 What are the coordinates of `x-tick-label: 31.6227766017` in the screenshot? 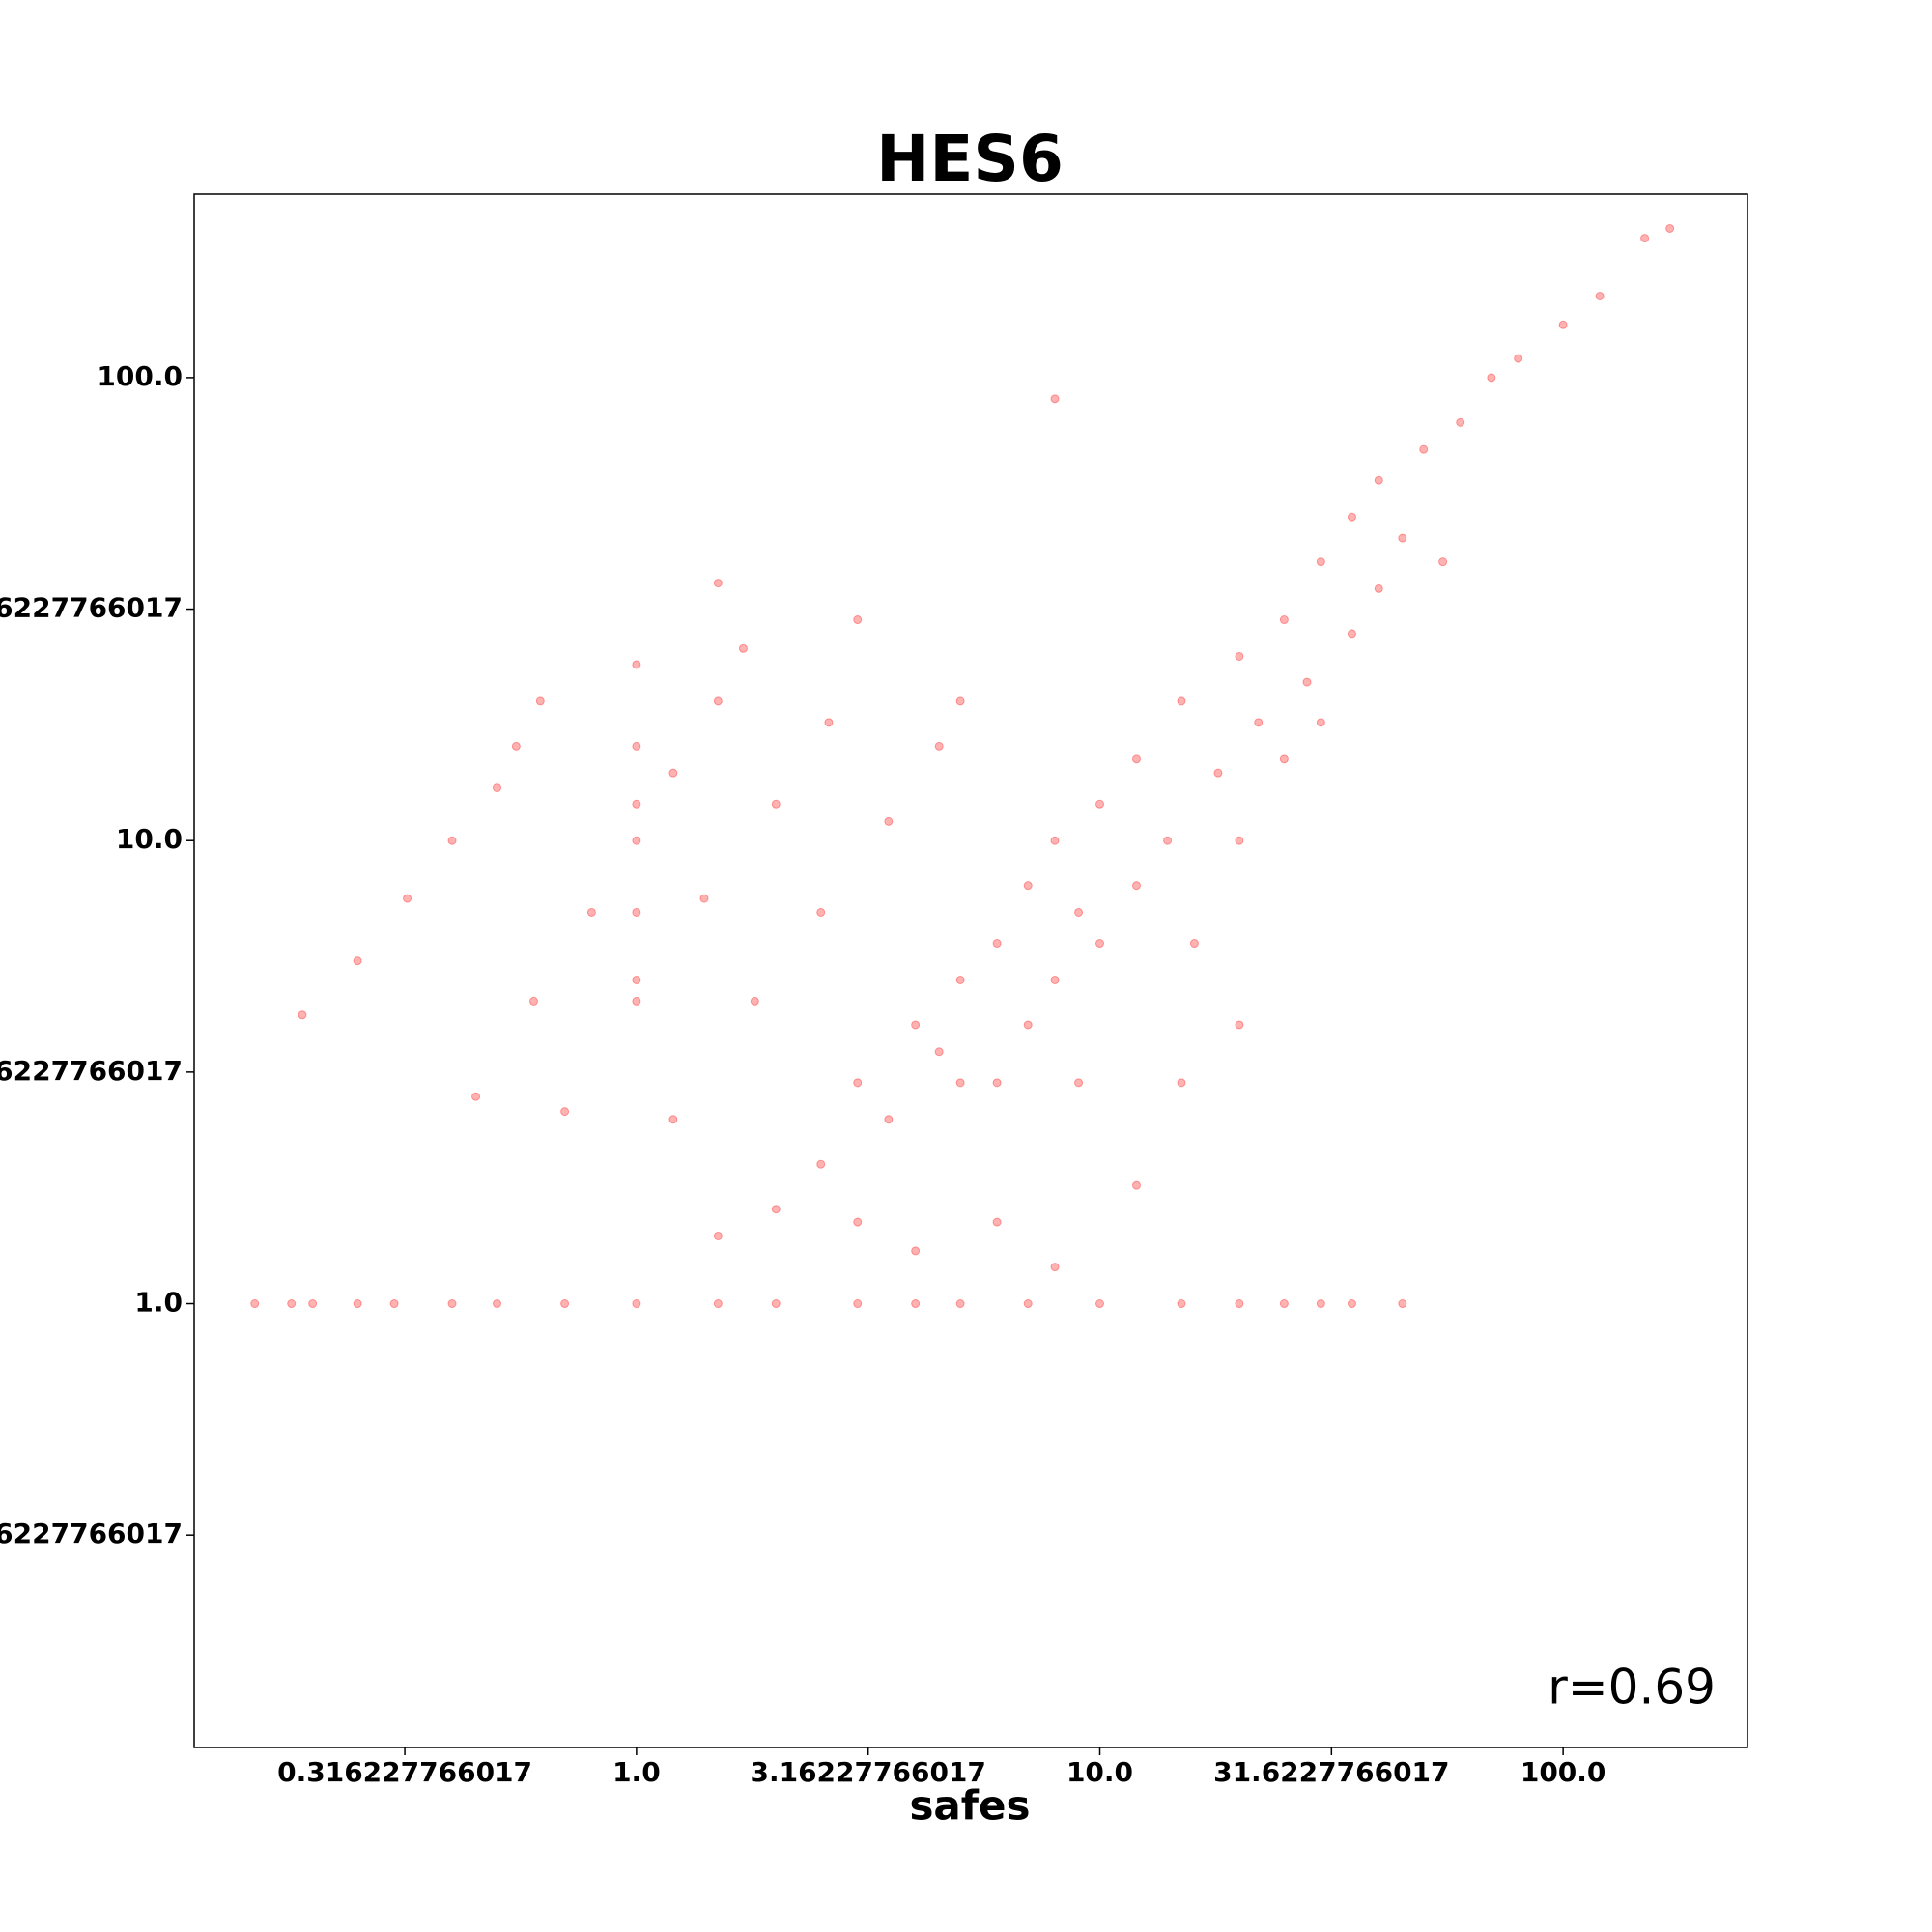 It's located at (1331, 1772).